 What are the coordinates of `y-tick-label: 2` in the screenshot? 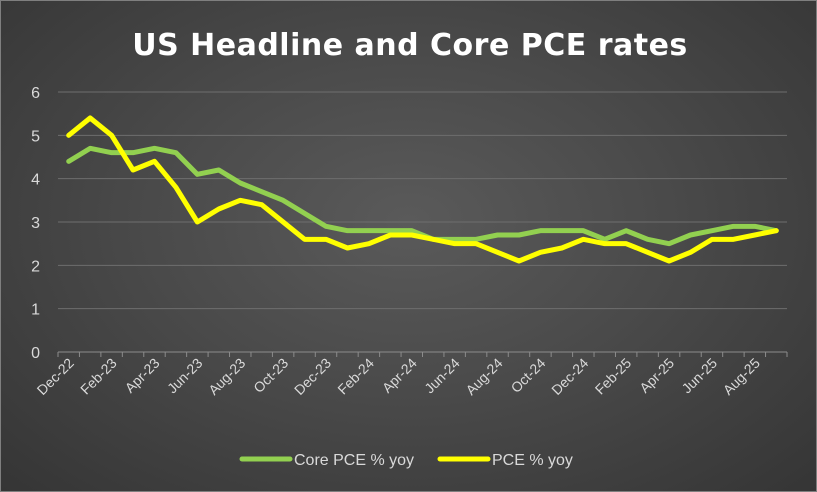 It's located at (35, 266).